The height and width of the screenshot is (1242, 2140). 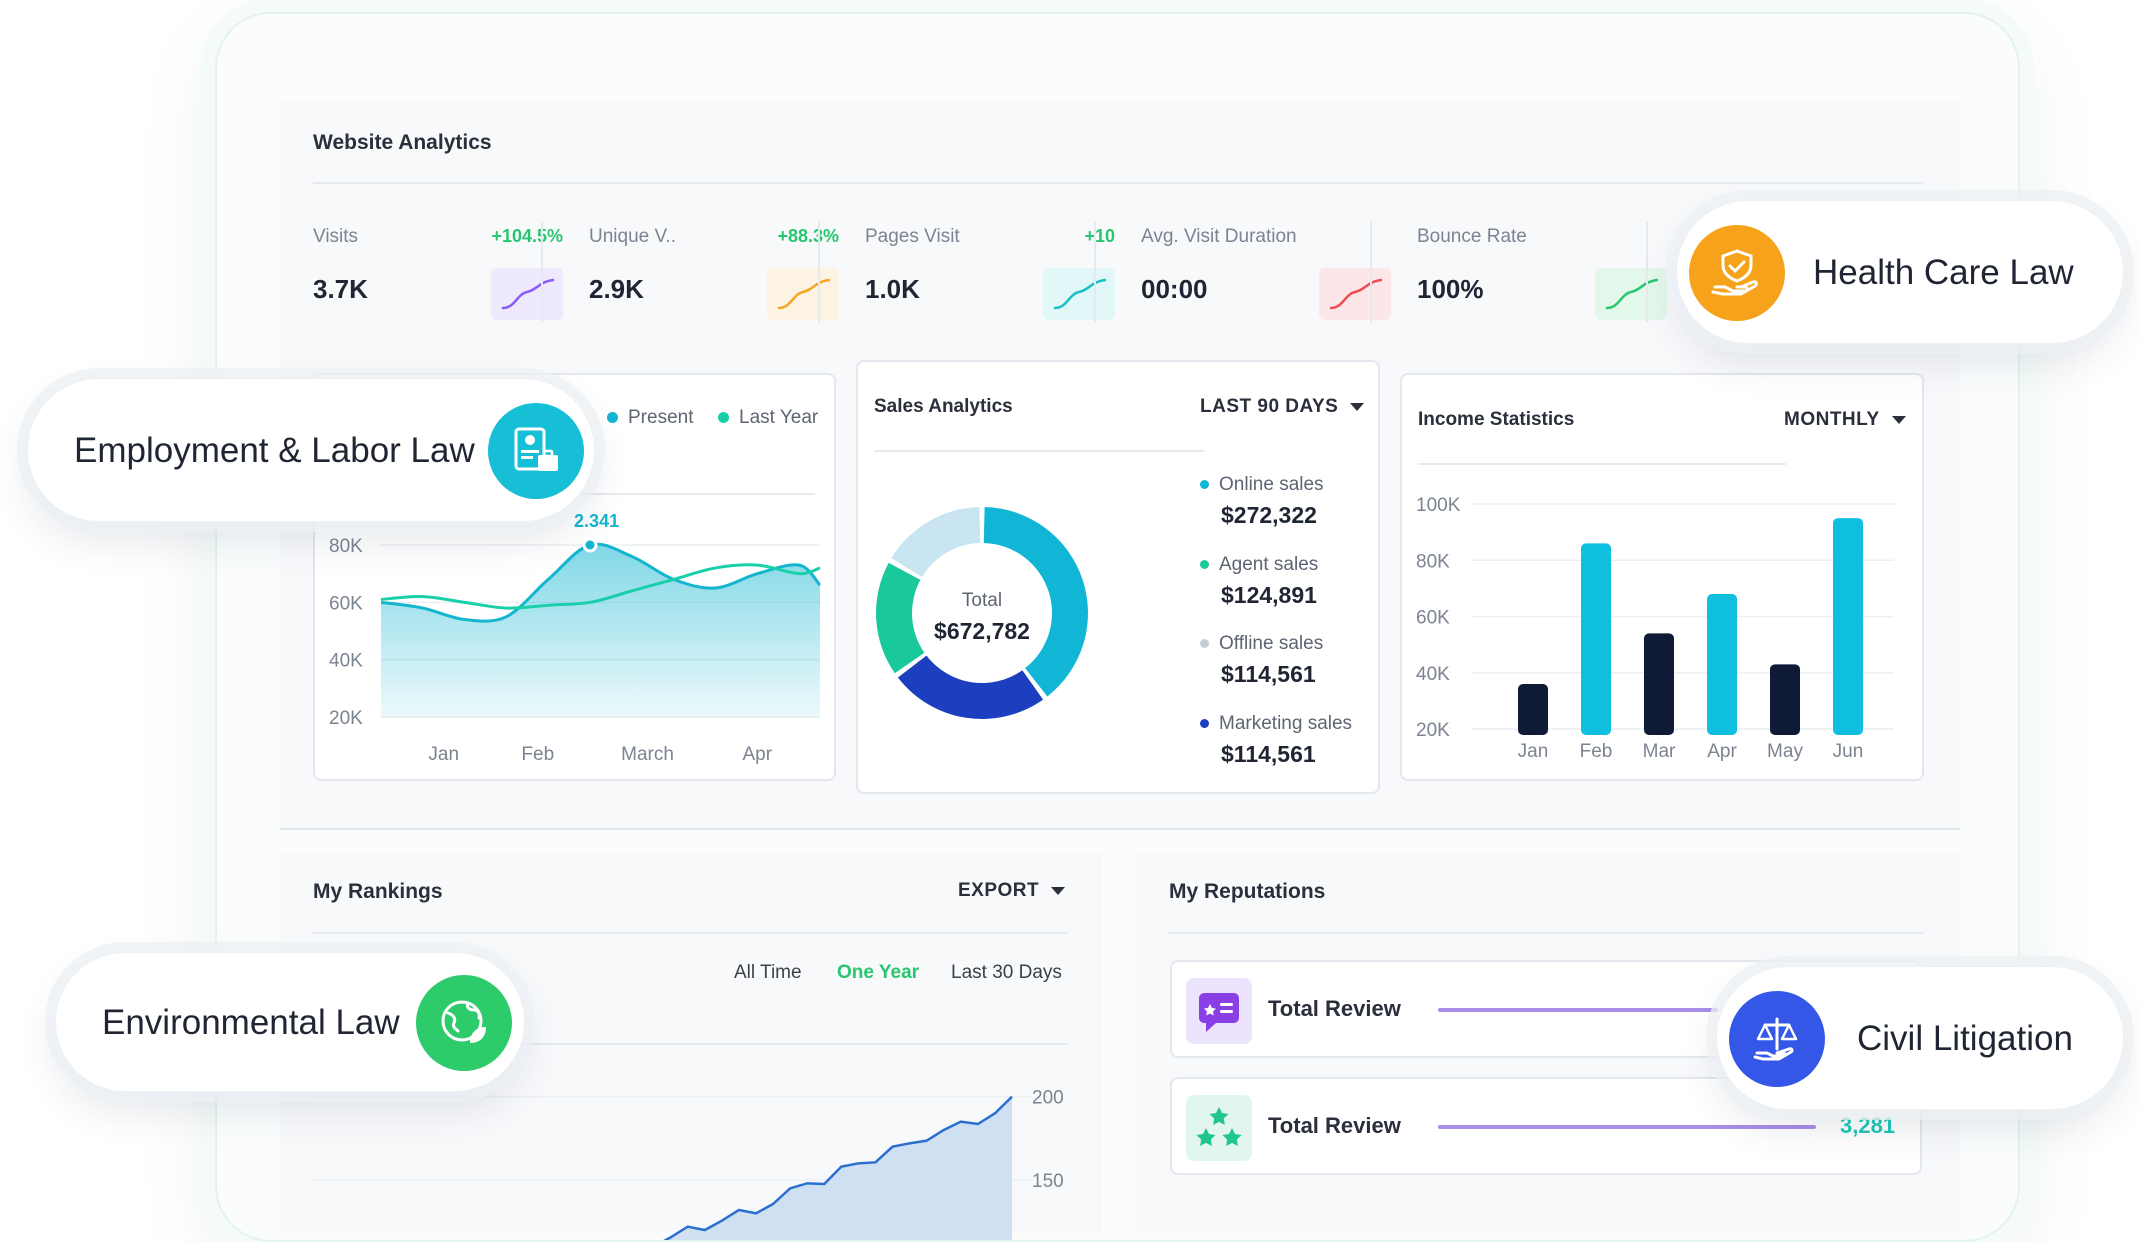 What do you see at coordinates (1785, 751) in the screenshot?
I see `x-tick-label: May` at bounding box center [1785, 751].